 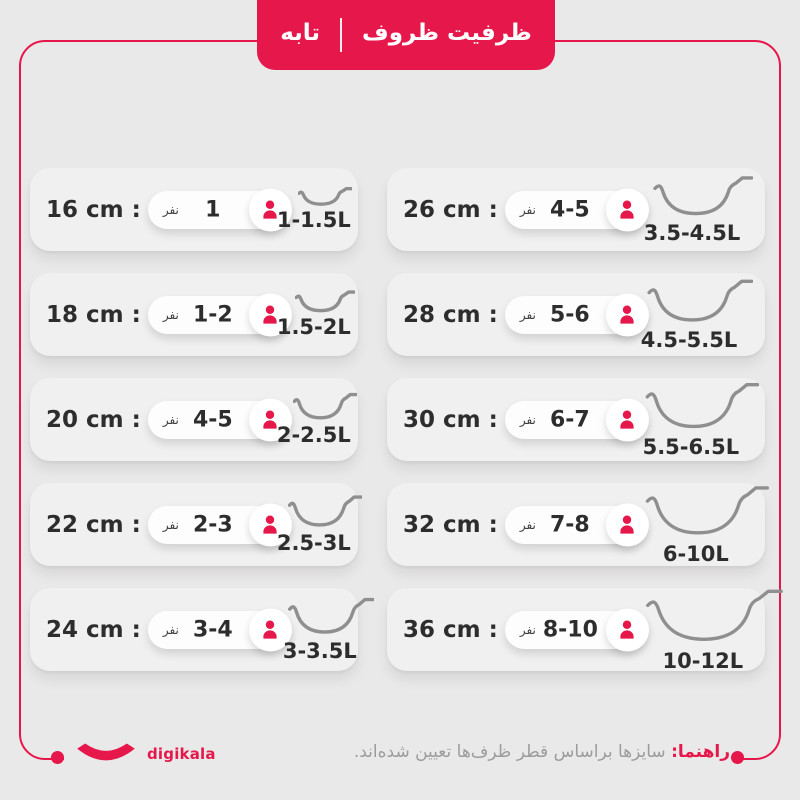 What do you see at coordinates (93, 419) in the screenshot?
I see `diameter-label: 20 cm :` at bounding box center [93, 419].